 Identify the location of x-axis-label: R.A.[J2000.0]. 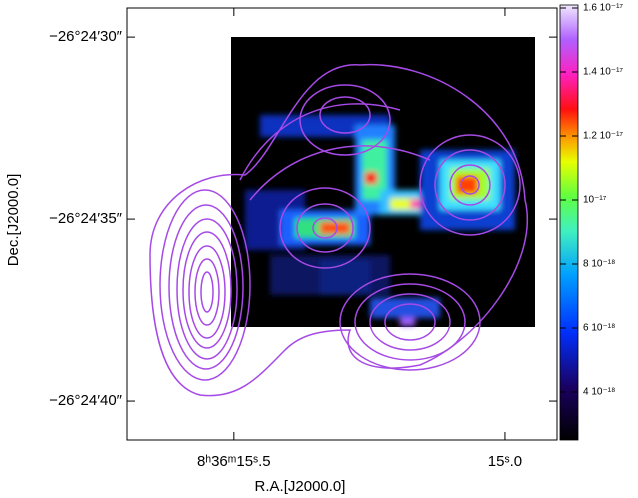
(300, 486).